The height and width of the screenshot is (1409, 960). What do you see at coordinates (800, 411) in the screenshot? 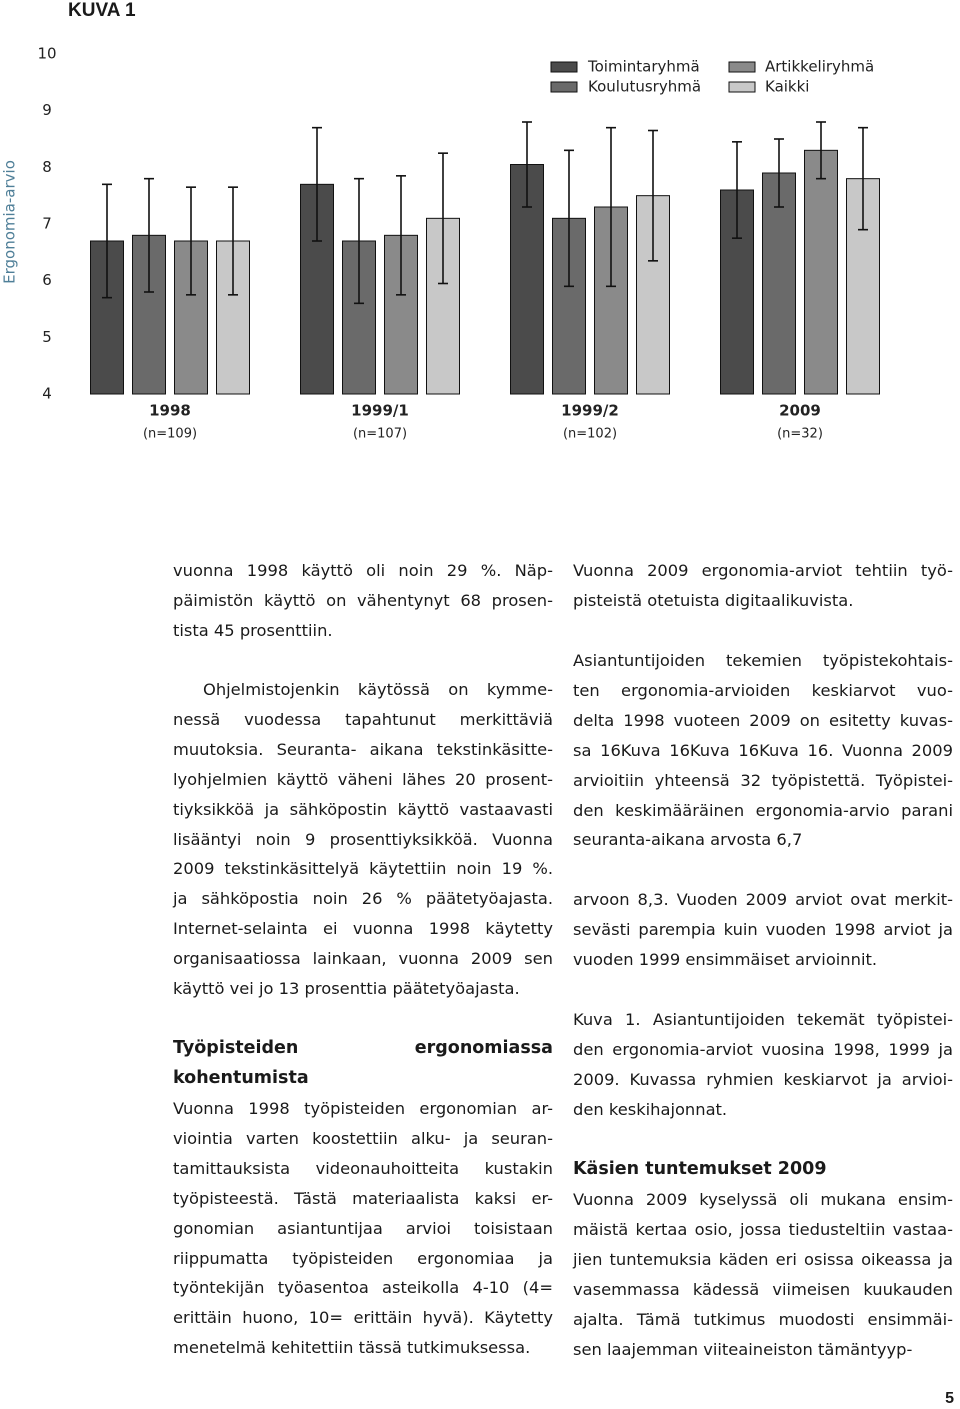
I see `x-tick-label: 2009` at bounding box center [800, 411].